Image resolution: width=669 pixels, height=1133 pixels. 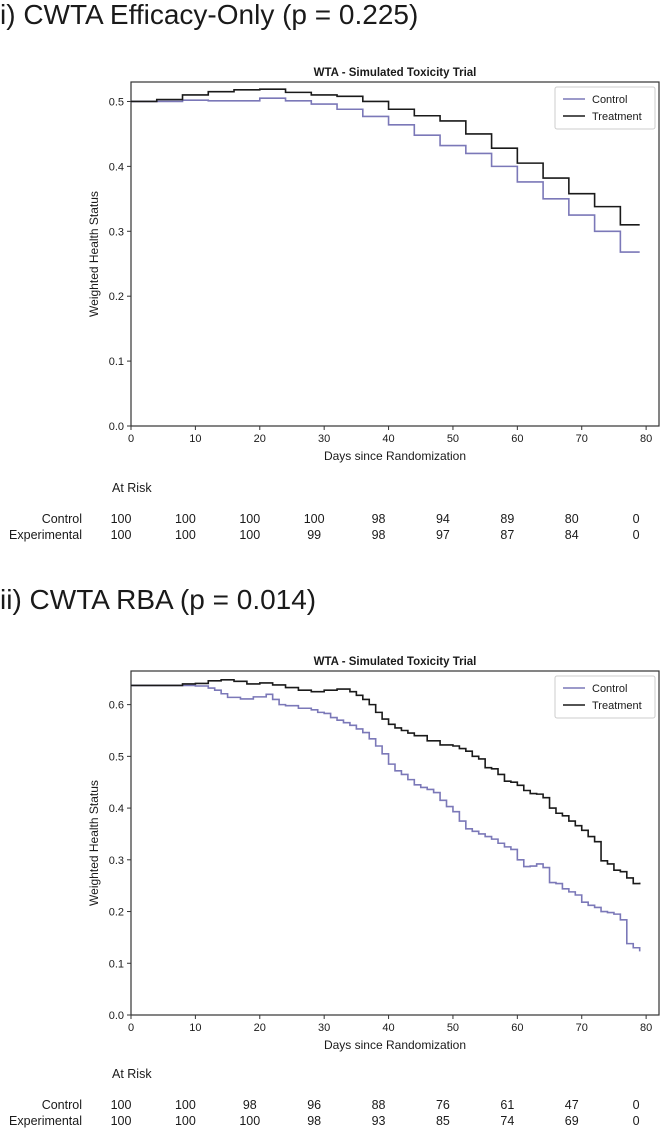 I want to click on chart-2-ytick-label: 0.2, so click(x=116, y=913).